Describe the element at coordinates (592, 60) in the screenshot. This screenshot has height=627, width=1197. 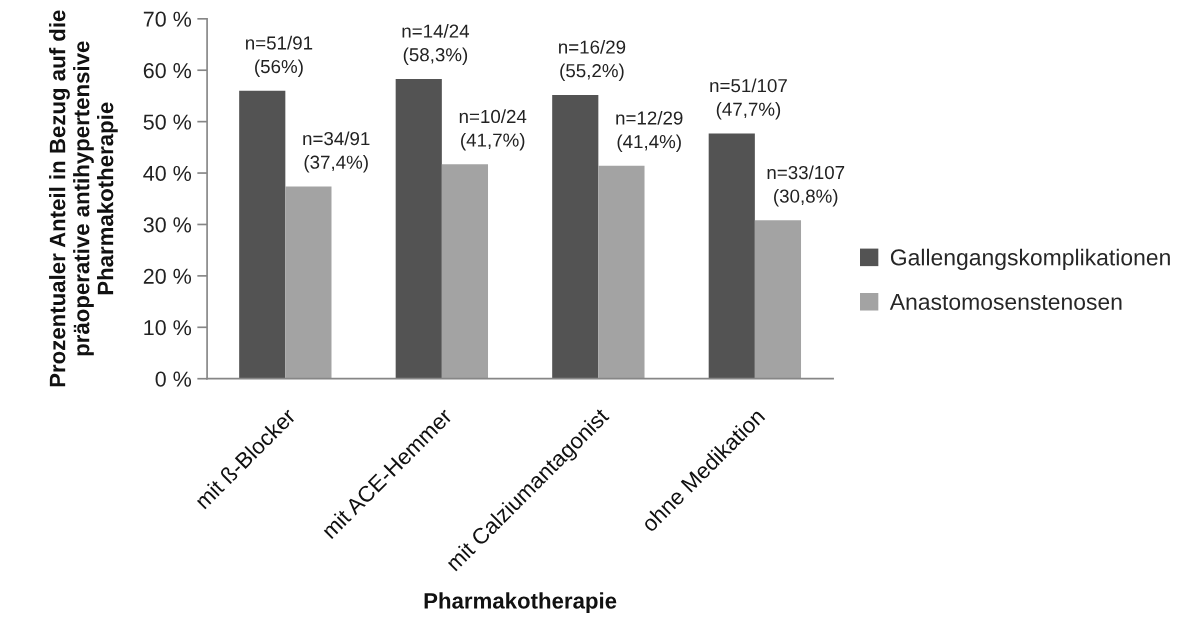
I see `data-label: n=16/29 (55,2%)` at that location.